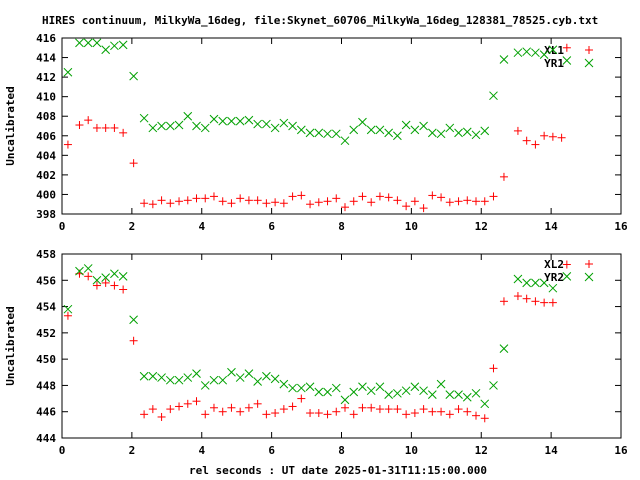 The height and width of the screenshot is (480, 640). What do you see at coordinates (46, 194) in the screenshot?
I see `y-tick-label: 400` at bounding box center [46, 194].